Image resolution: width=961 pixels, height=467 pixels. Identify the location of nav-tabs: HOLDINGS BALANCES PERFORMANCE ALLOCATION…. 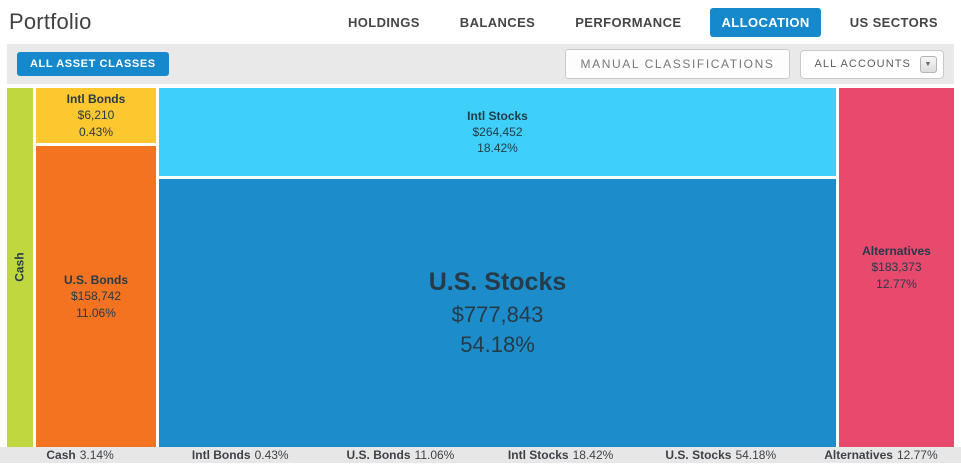
(634, 22).